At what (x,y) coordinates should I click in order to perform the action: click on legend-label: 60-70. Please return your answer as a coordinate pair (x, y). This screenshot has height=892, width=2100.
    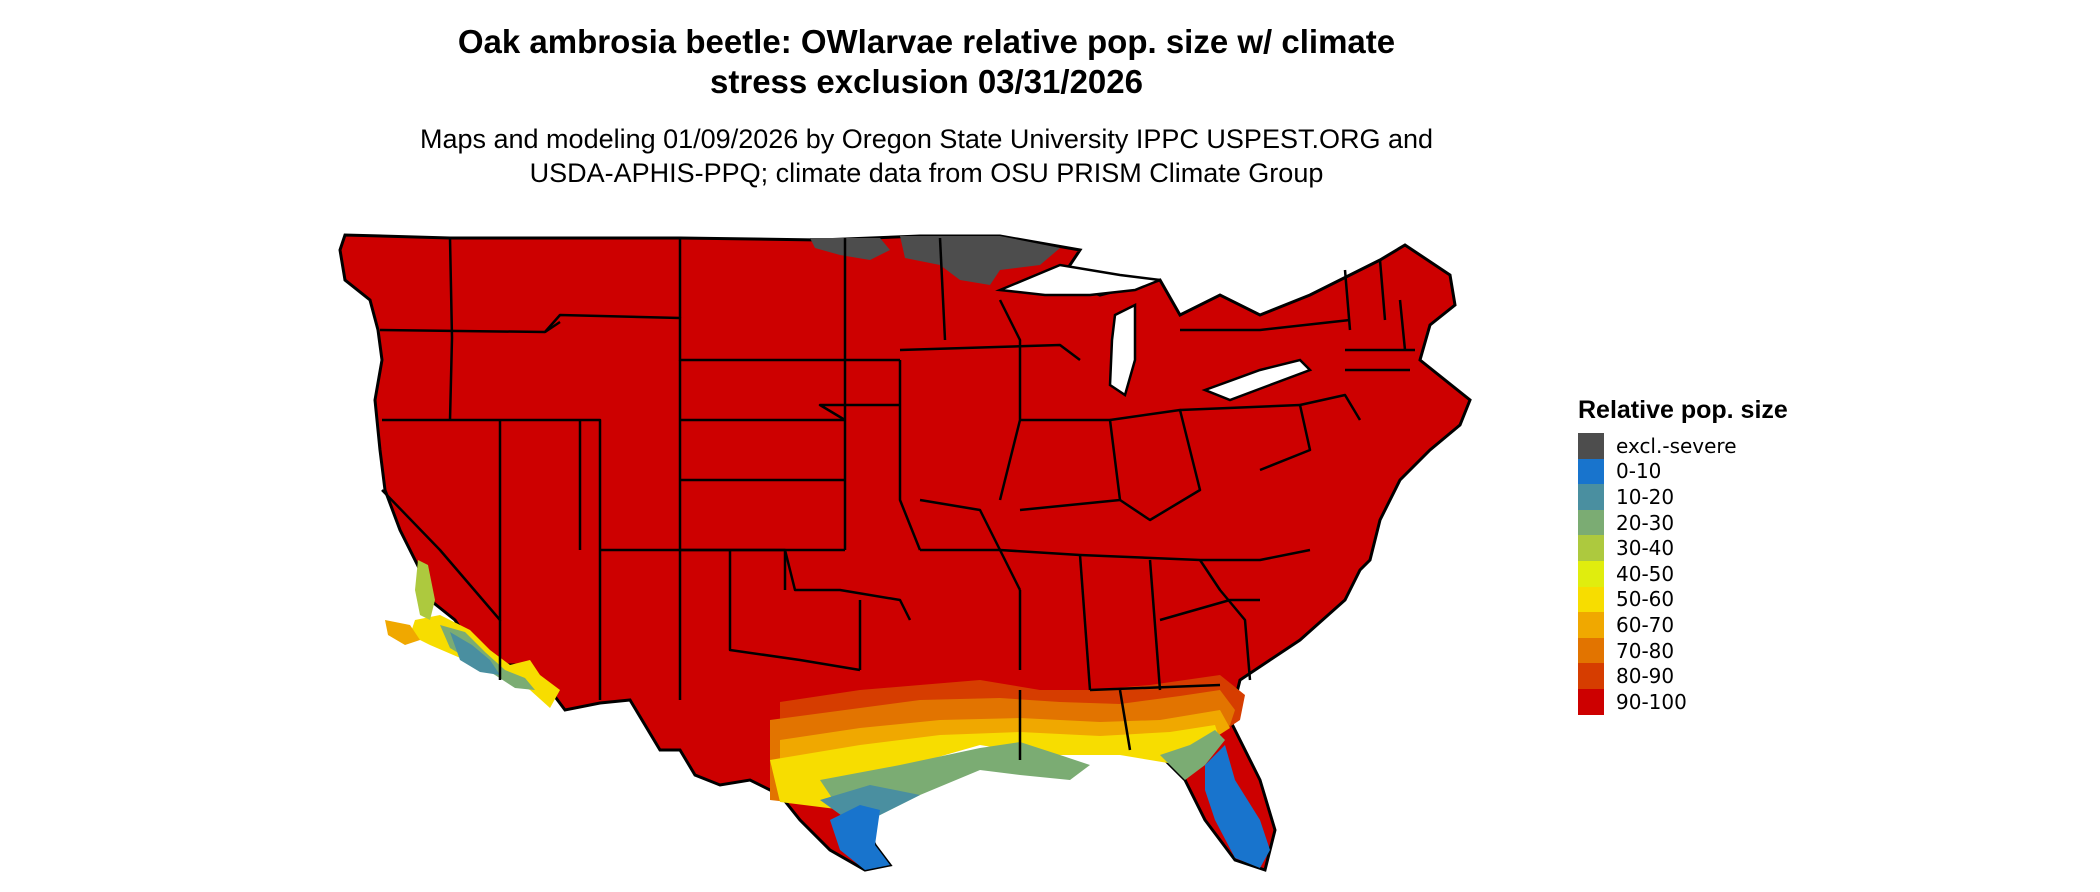
    Looking at the image, I should click on (1645, 624).